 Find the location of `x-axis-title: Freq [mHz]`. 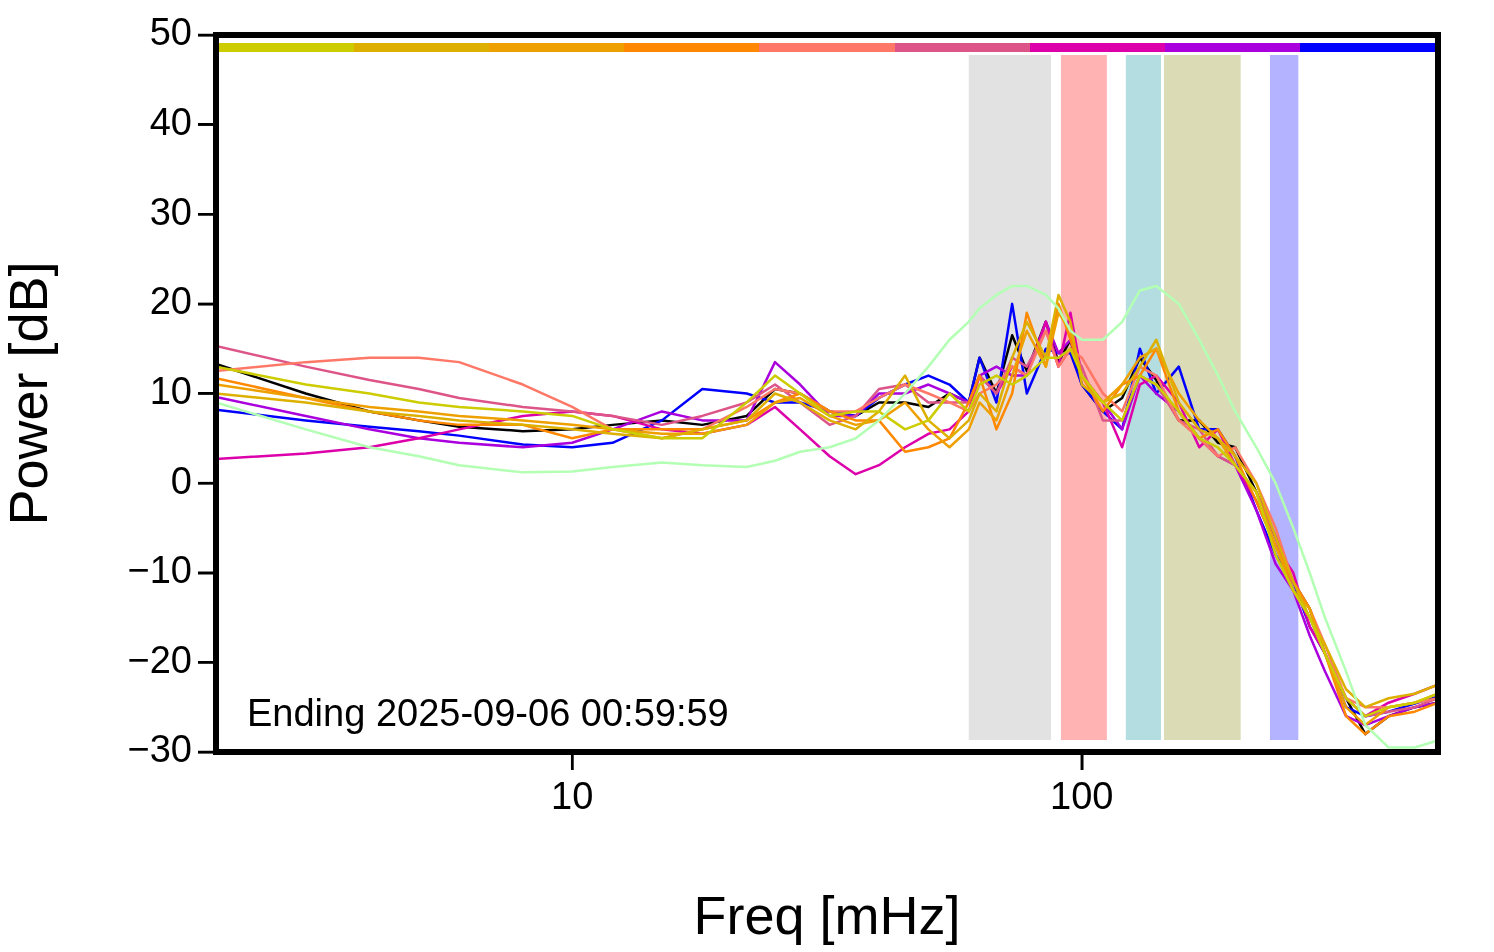

x-axis-title: Freq [mHz] is located at coordinates (827, 915).